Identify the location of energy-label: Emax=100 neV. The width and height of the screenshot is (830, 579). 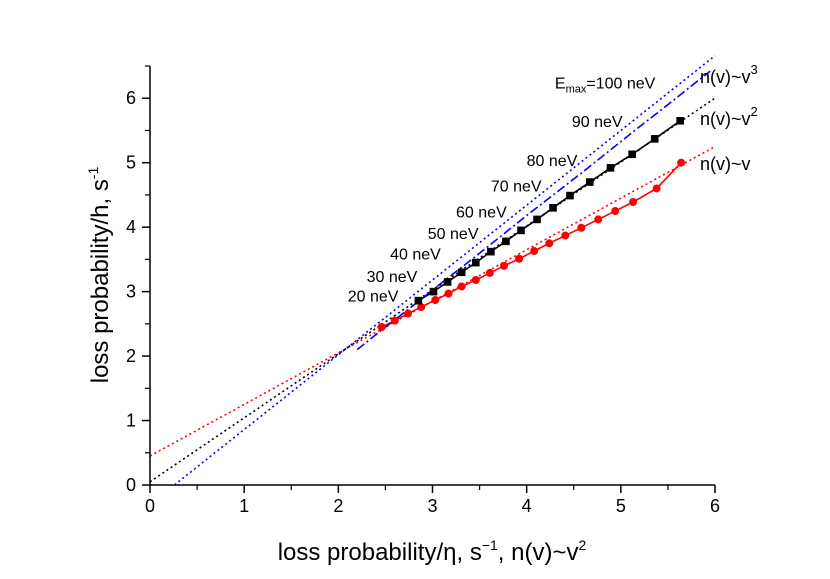
(605, 86).